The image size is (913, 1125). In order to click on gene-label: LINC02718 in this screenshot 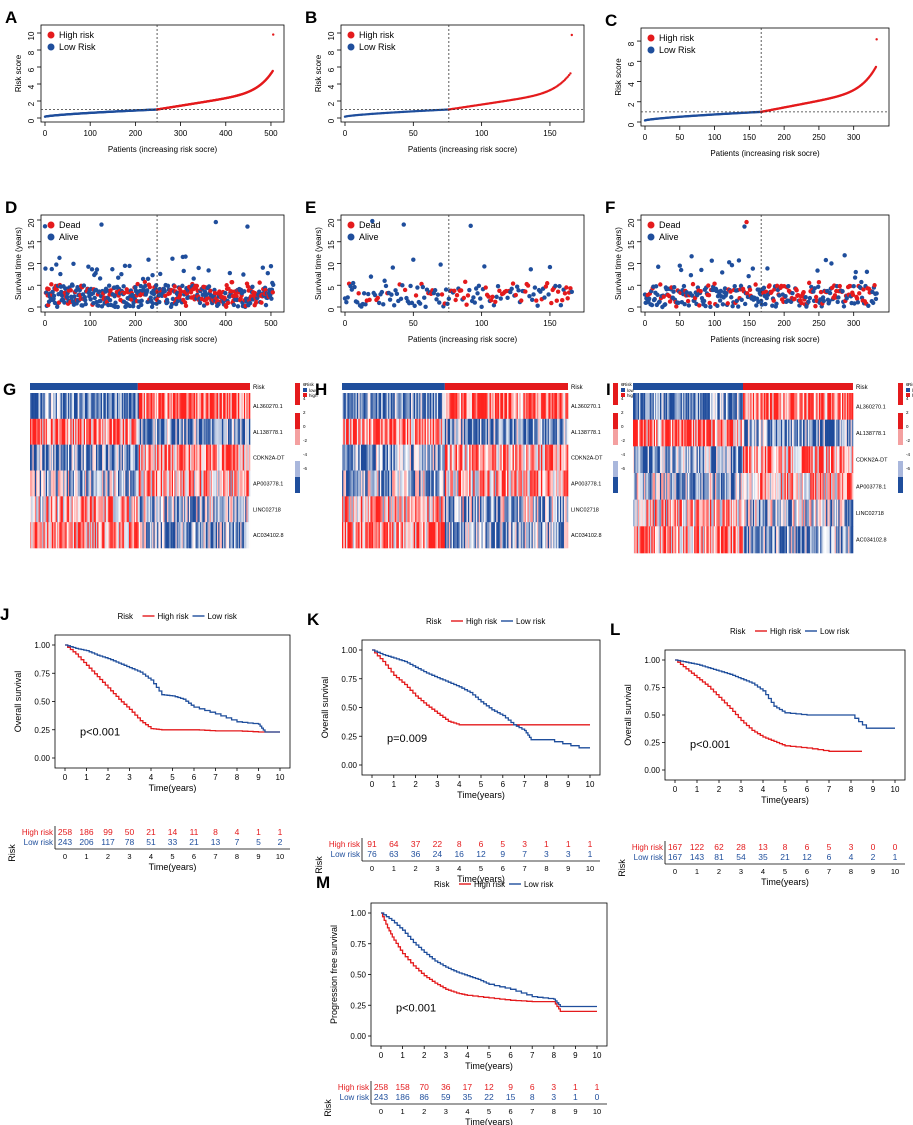, I will do `click(585, 510)`.